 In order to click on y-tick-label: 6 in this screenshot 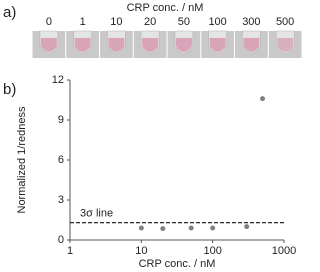, I will do `click(61, 160)`.